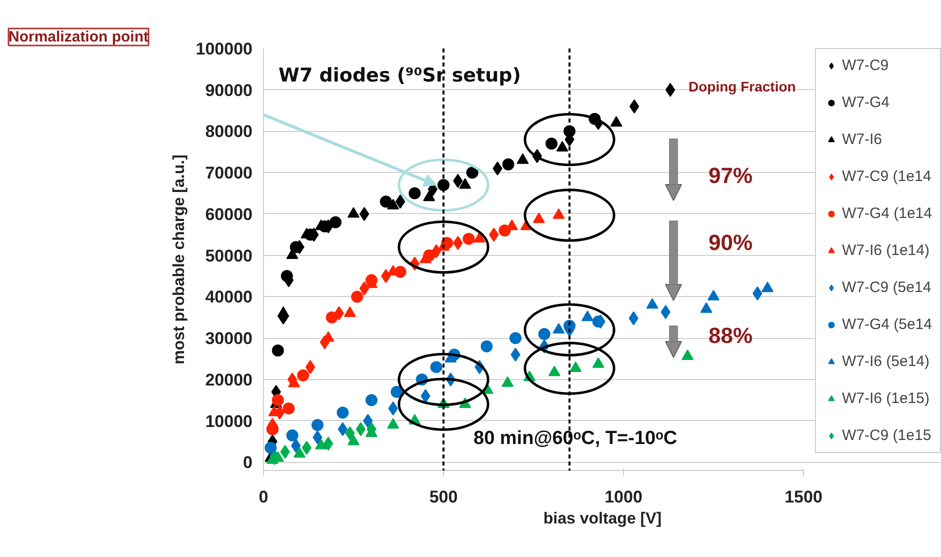 The image size is (941, 557). What do you see at coordinates (887, 176) in the screenshot?
I see `legend-label: W7-C9 (1e14` at bounding box center [887, 176].